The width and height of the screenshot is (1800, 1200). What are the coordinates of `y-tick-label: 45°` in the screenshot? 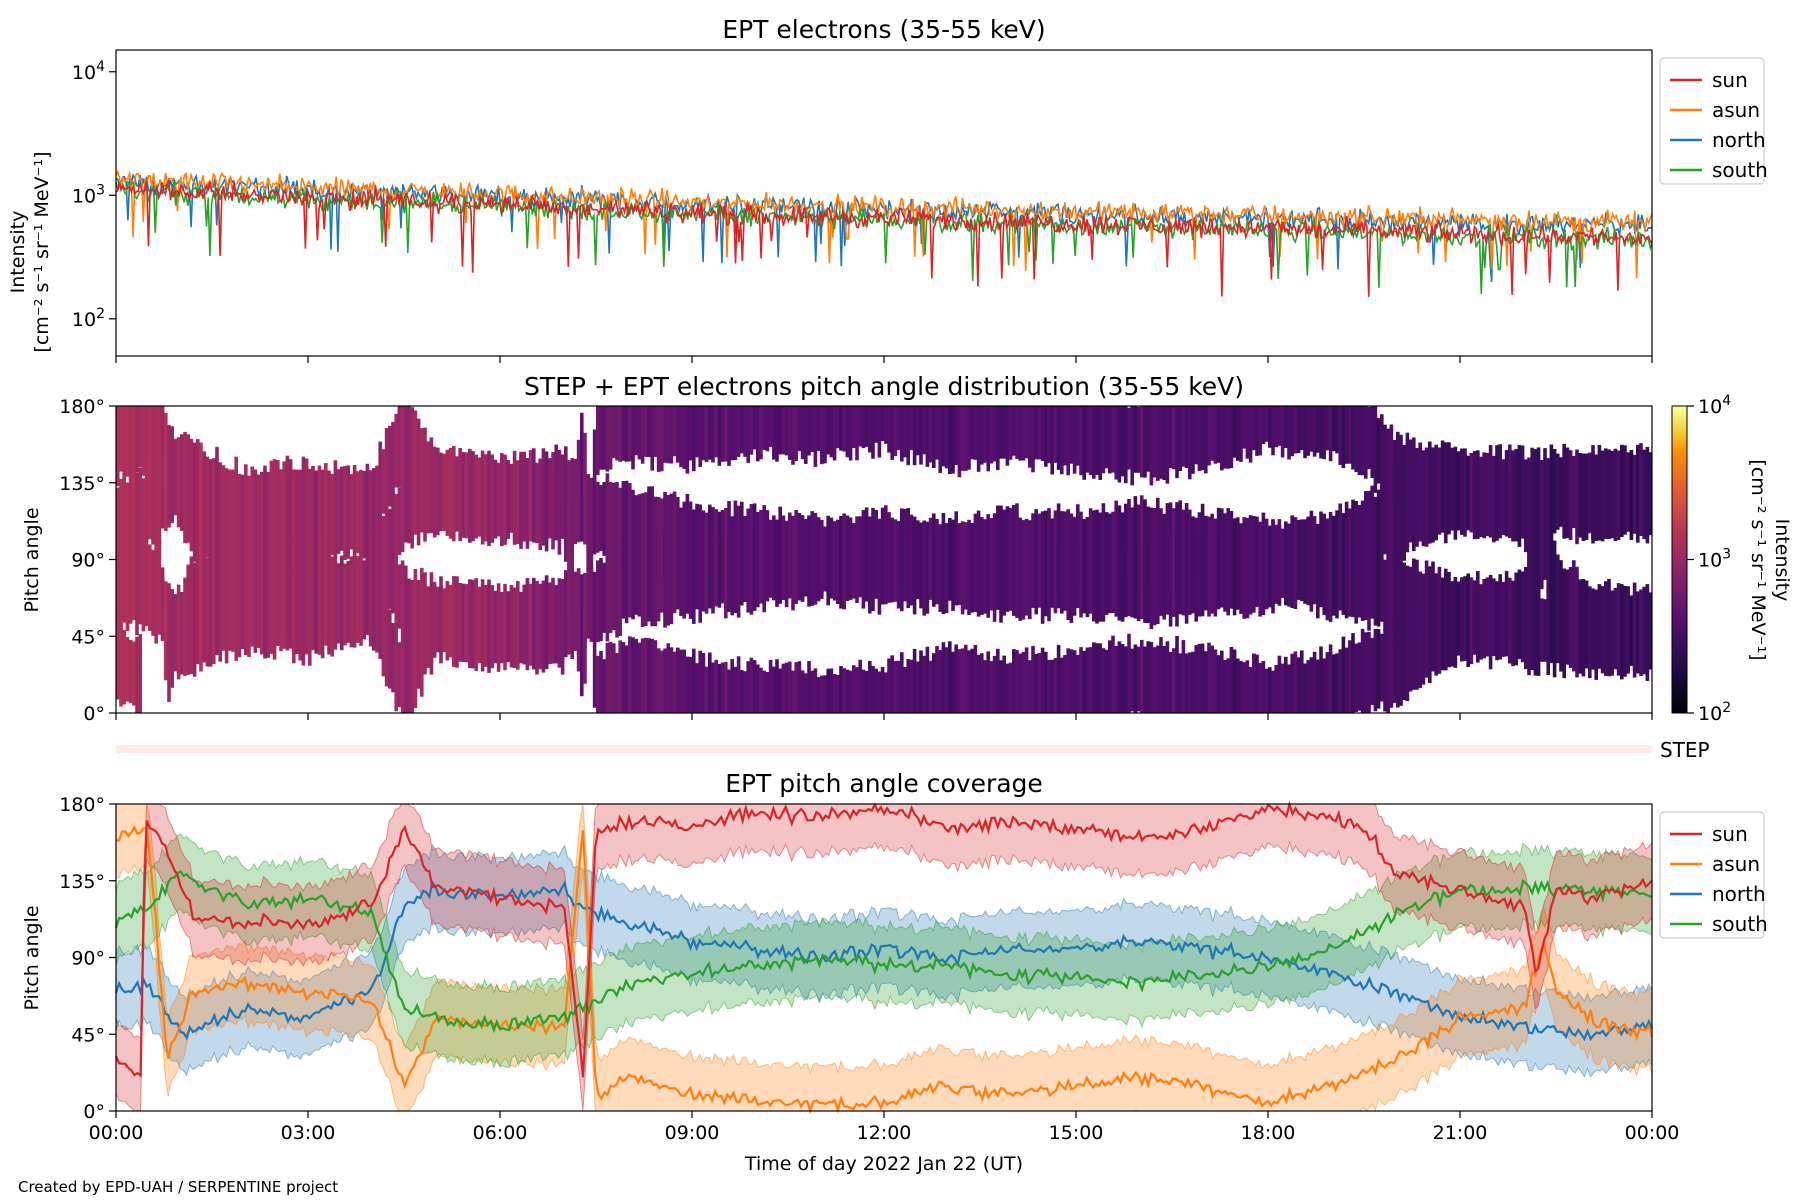 It's located at (88, 1035).